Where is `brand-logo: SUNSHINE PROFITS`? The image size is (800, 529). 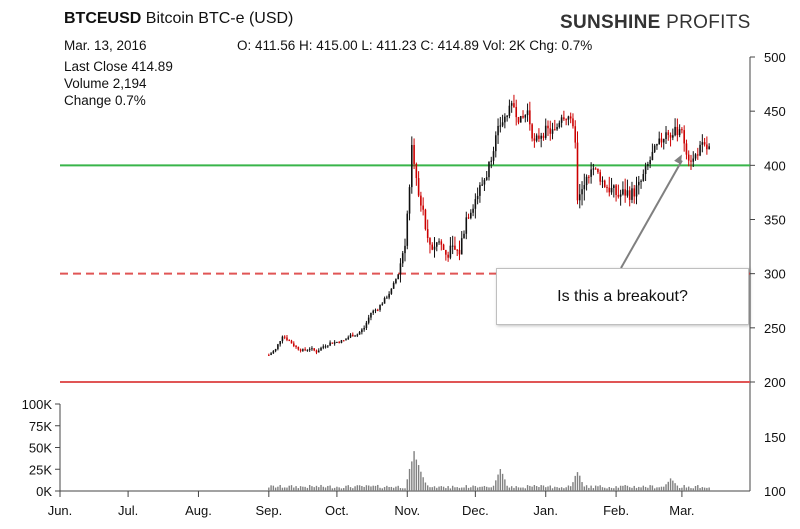
brand-logo: SUNSHINE PROFITS is located at coordinates (655, 23).